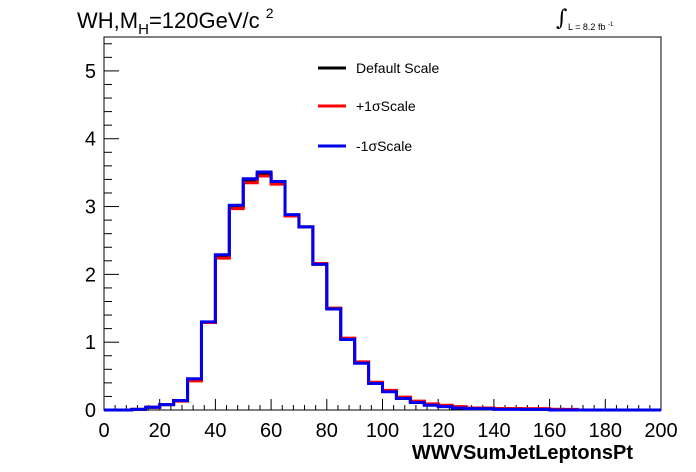 The width and height of the screenshot is (696, 472). What do you see at coordinates (382, 431) in the screenshot?
I see `x-tick-label: 100` at bounding box center [382, 431].